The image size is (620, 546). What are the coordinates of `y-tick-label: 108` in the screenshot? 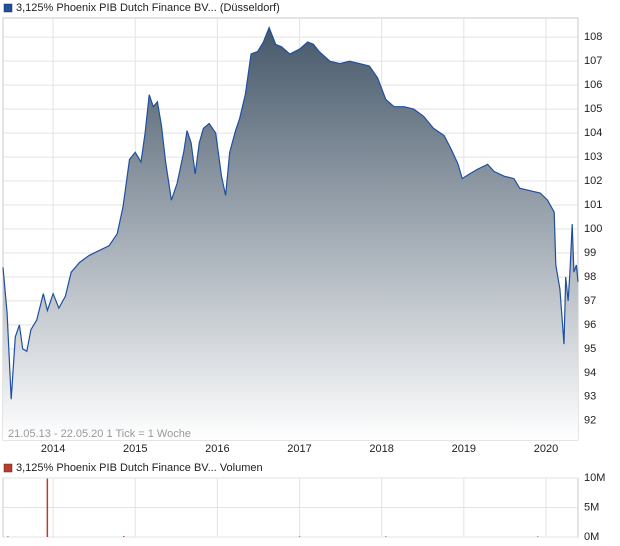 It's located at (593, 37).